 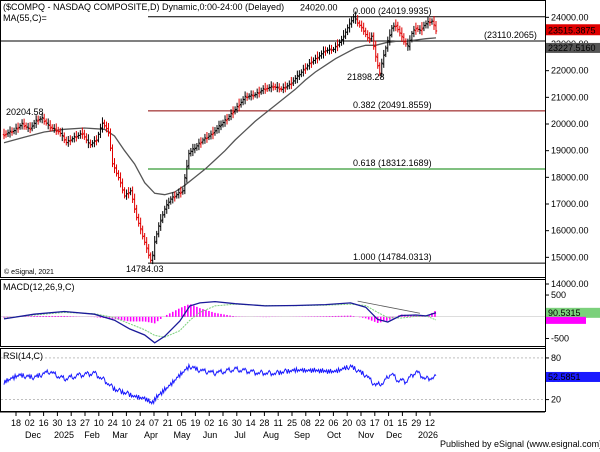 I want to click on macd-last-label: 90.5315, so click(x=564, y=313).